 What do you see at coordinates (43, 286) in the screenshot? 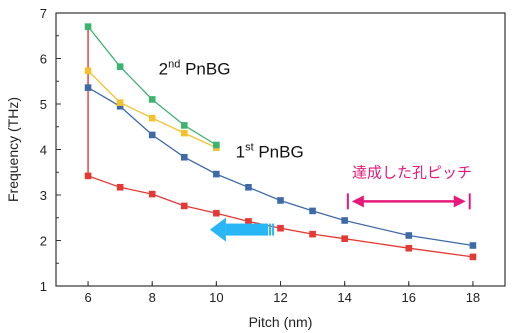
I see `y-tick-label-1: 1` at bounding box center [43, 286].